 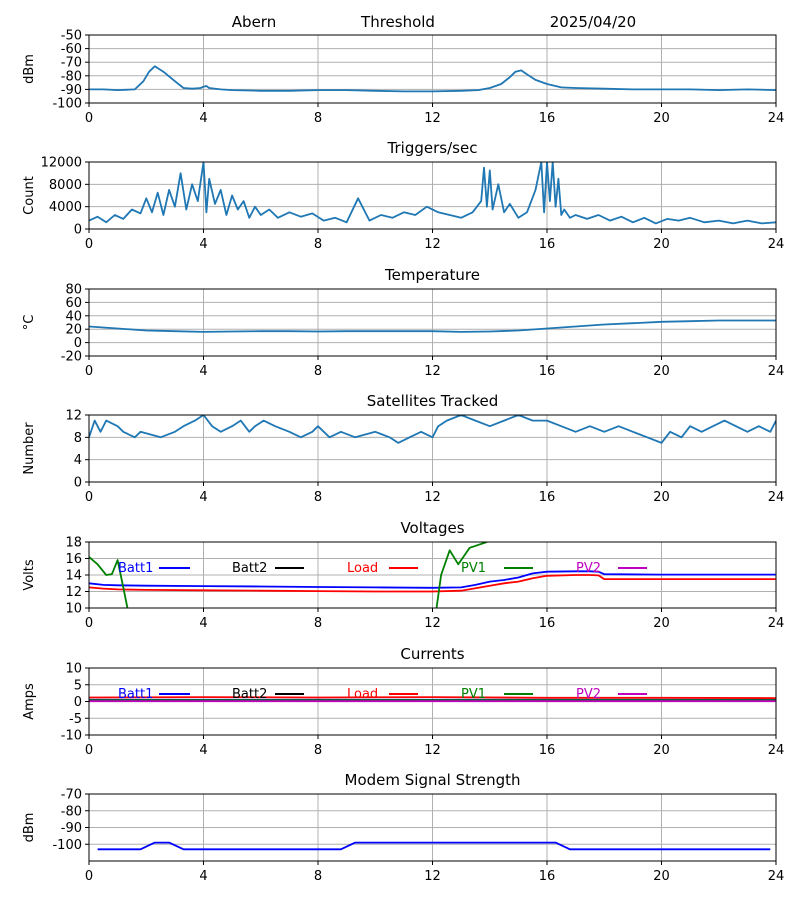 What do you see at coordinates (71, 736) in the screenshot?
I see `y-tick-label: -10` at bounding box center [71, 736].